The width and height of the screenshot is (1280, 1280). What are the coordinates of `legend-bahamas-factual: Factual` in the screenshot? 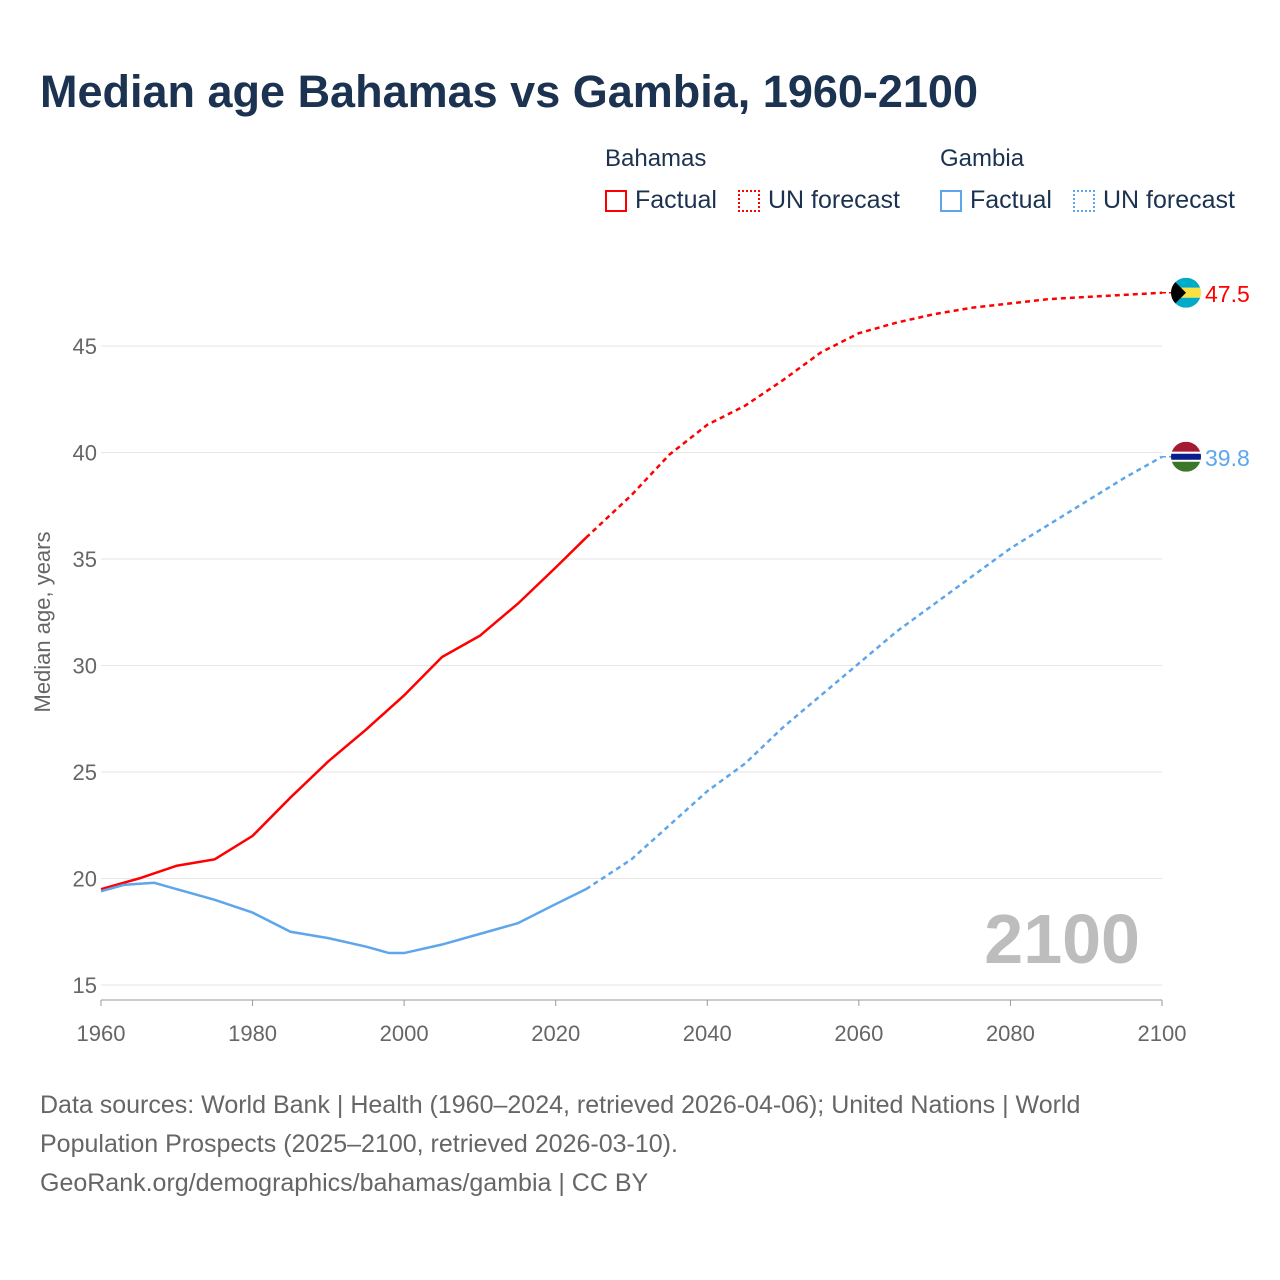 It's located at (661, 200).